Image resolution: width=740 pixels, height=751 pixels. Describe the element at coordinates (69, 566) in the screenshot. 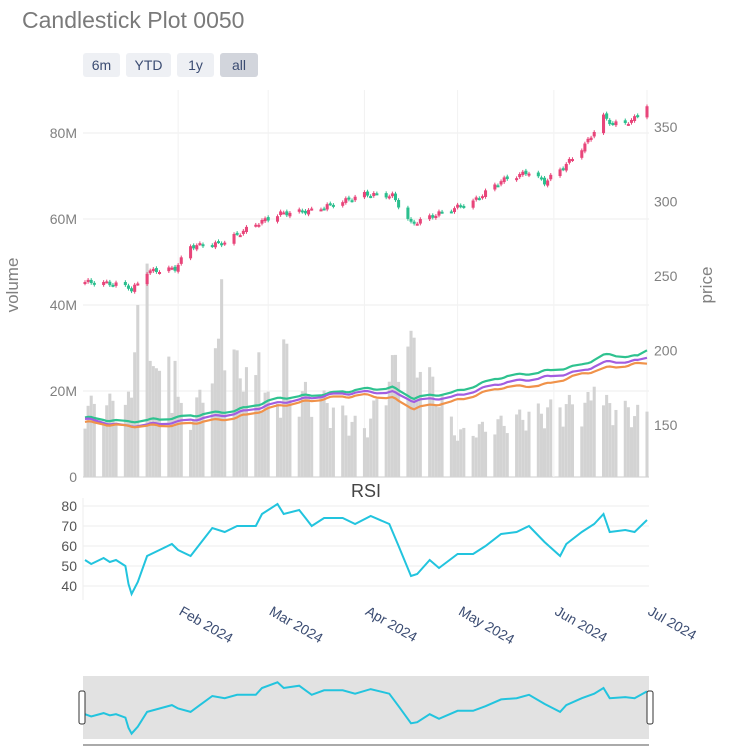

I see `rsi-tick-label: 50` at that location.